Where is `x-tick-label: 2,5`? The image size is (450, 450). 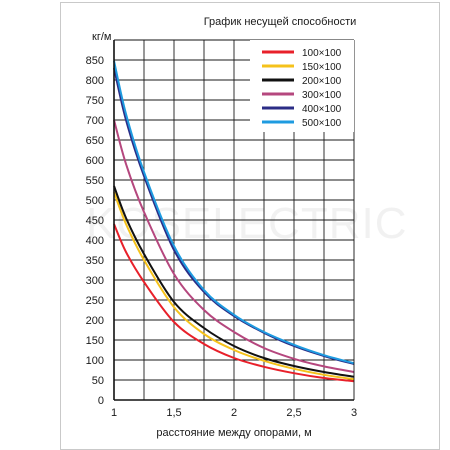 x-tick-label: 2,5 is located at coordinates (293, 413).